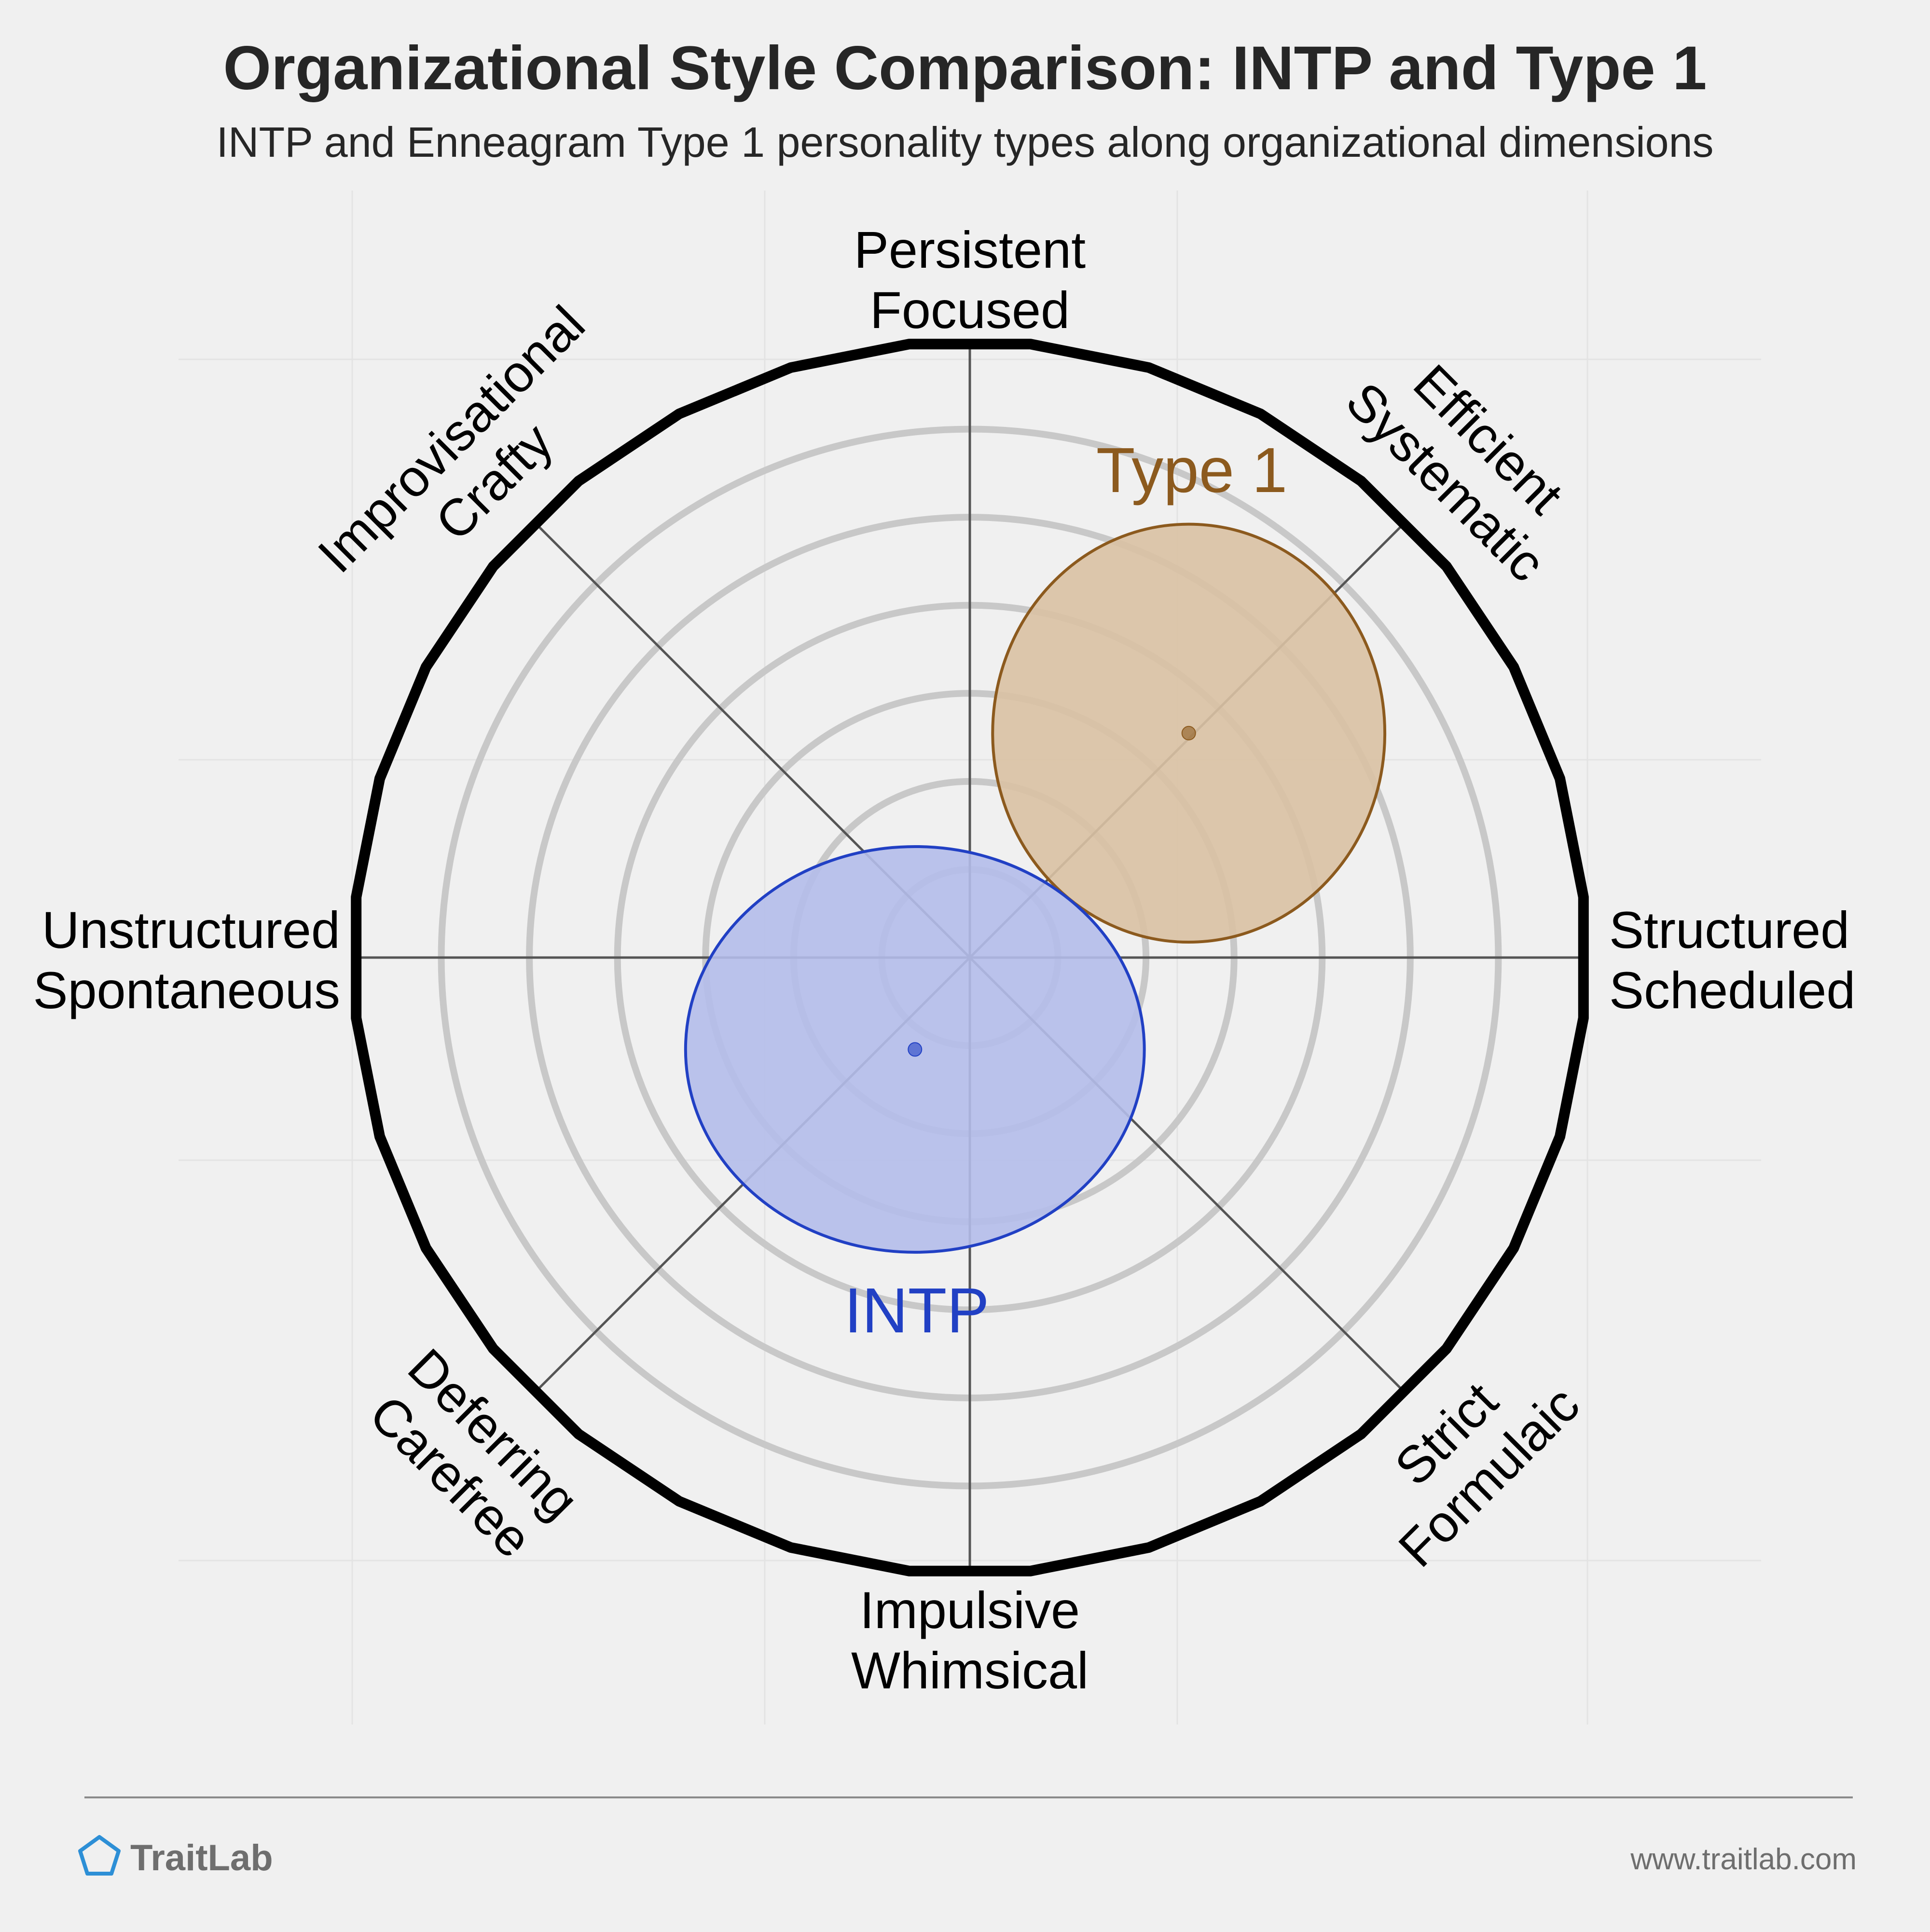  What do you see at coordinates (99, 1855) in the screenshot?
I see `pentagon-icon` at bounding box center [99, 1855].